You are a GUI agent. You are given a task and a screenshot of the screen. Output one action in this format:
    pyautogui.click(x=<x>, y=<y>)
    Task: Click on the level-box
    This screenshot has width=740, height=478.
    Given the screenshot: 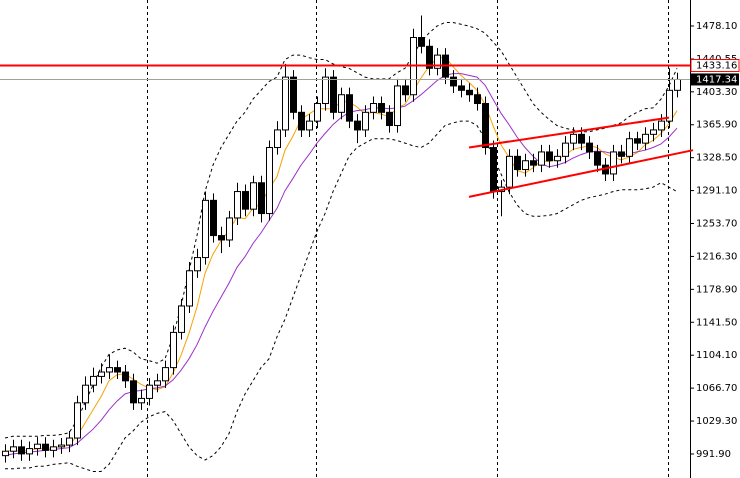 What is the action you would take?
    pyautogui.click(x=715, y=66)
    